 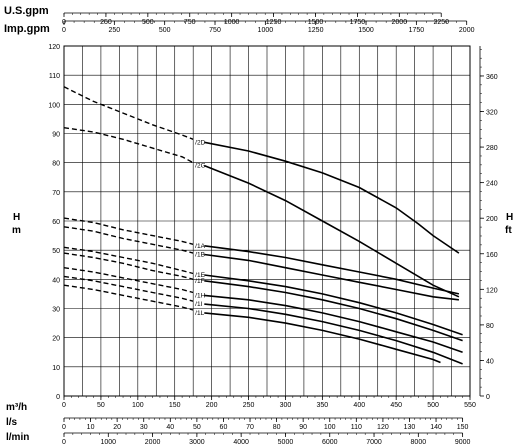 I want to click on usgpm-axis-tick-label: 1250, so click(x=274, y=22).